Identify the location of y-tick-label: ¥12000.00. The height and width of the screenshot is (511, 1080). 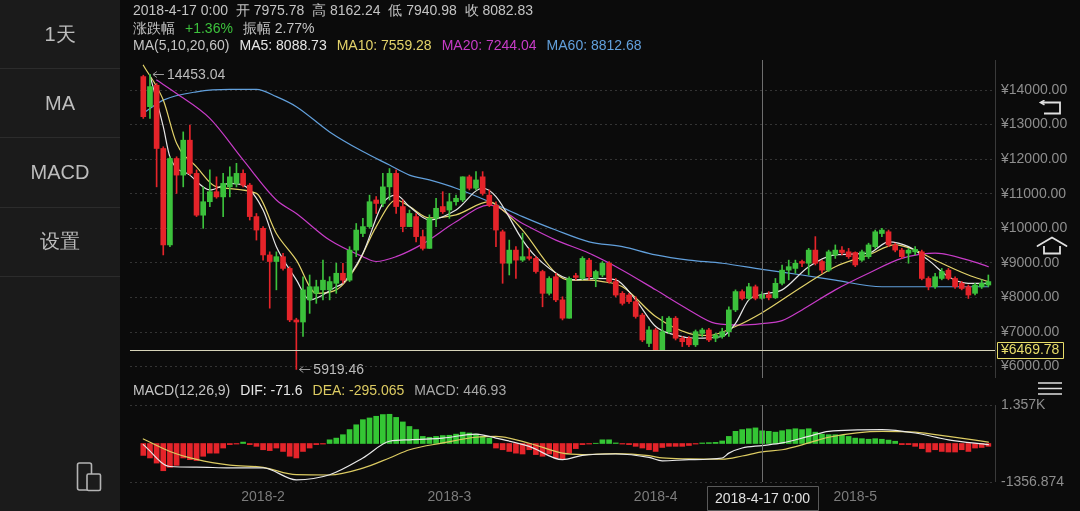
(1034, 158).